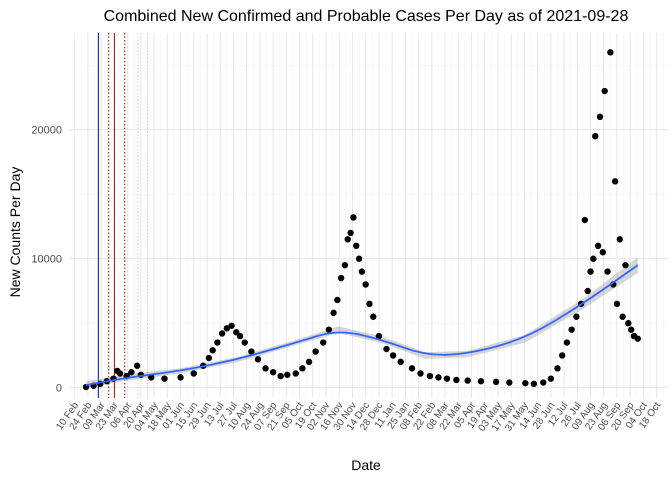 The image size is (672, 480). I want to click on y-tick-label: 20000, so click(46, 131).